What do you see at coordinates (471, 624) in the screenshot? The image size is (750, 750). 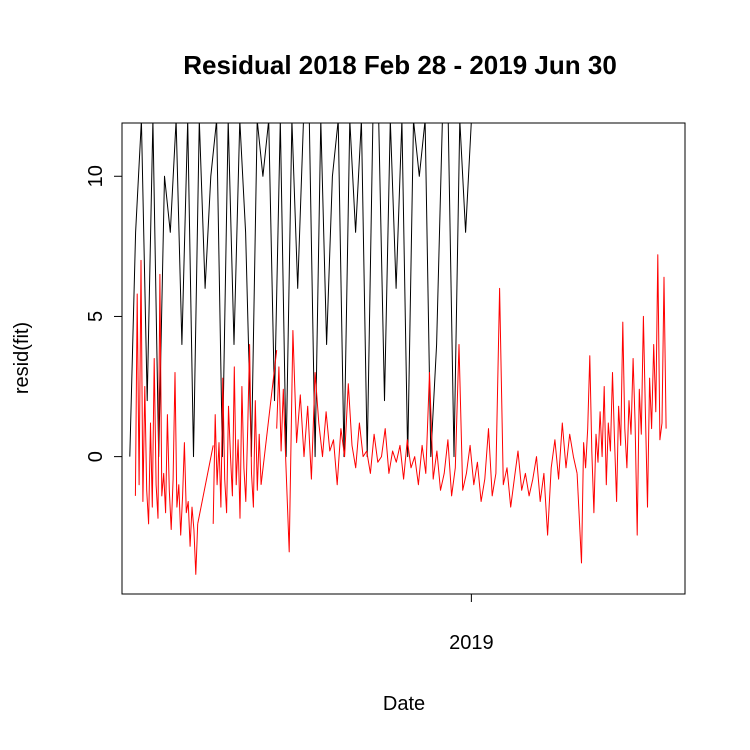 I see `x-axis: 2019` at bounding box center [471, 624].